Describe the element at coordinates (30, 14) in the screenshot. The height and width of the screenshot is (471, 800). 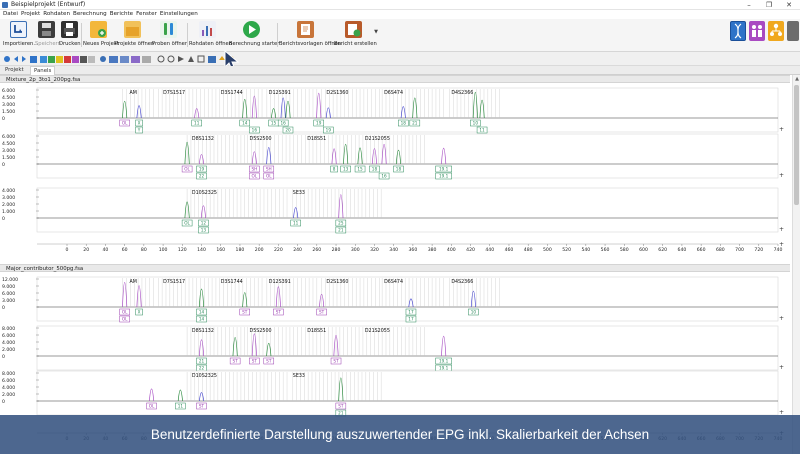
I see `menu-projekt: Projekt` at that location.